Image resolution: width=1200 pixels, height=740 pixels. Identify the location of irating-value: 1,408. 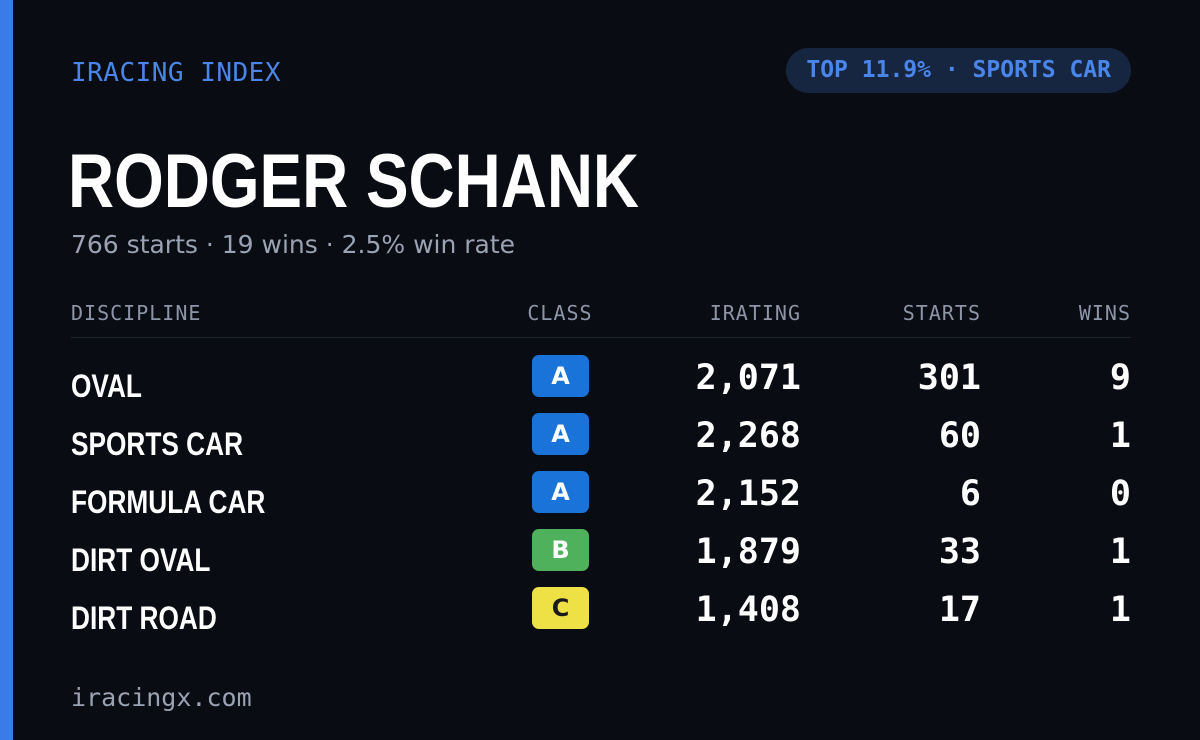
(748, 610).